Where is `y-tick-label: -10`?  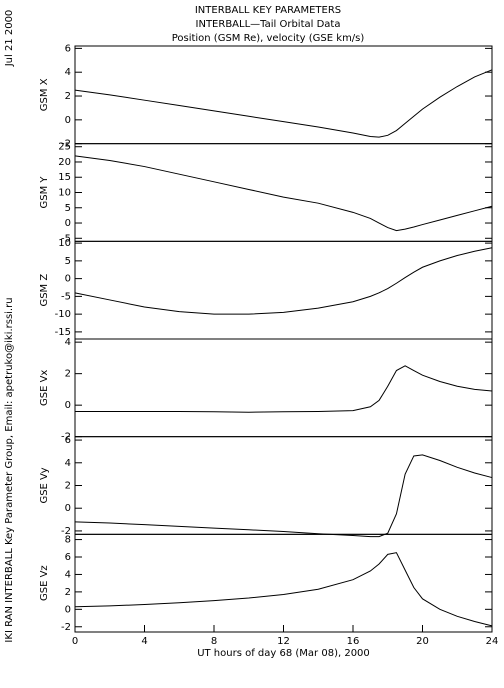 y-tick-label: -10 is located at coordinates (63, 314).